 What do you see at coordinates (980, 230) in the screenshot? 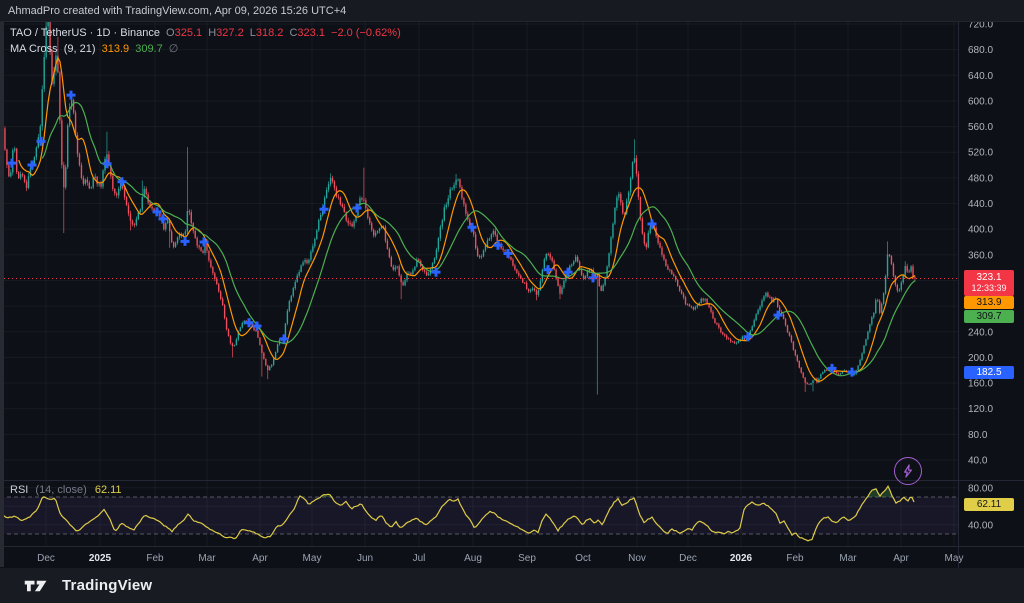
I see `svg-text: 400.0` at bounding box center [980, 230].